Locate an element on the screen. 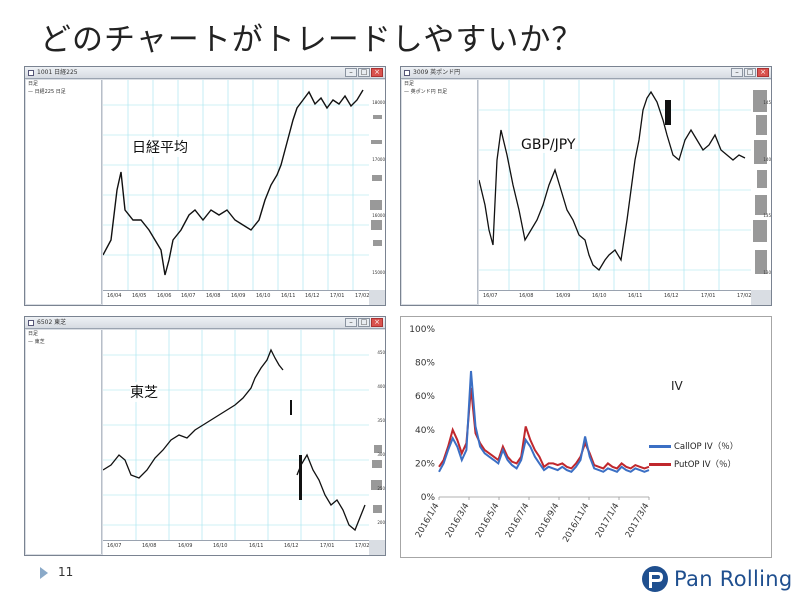 This screenshot has width=800, height=600. y-tick-label: 300 is located at coordinates (381, 454).